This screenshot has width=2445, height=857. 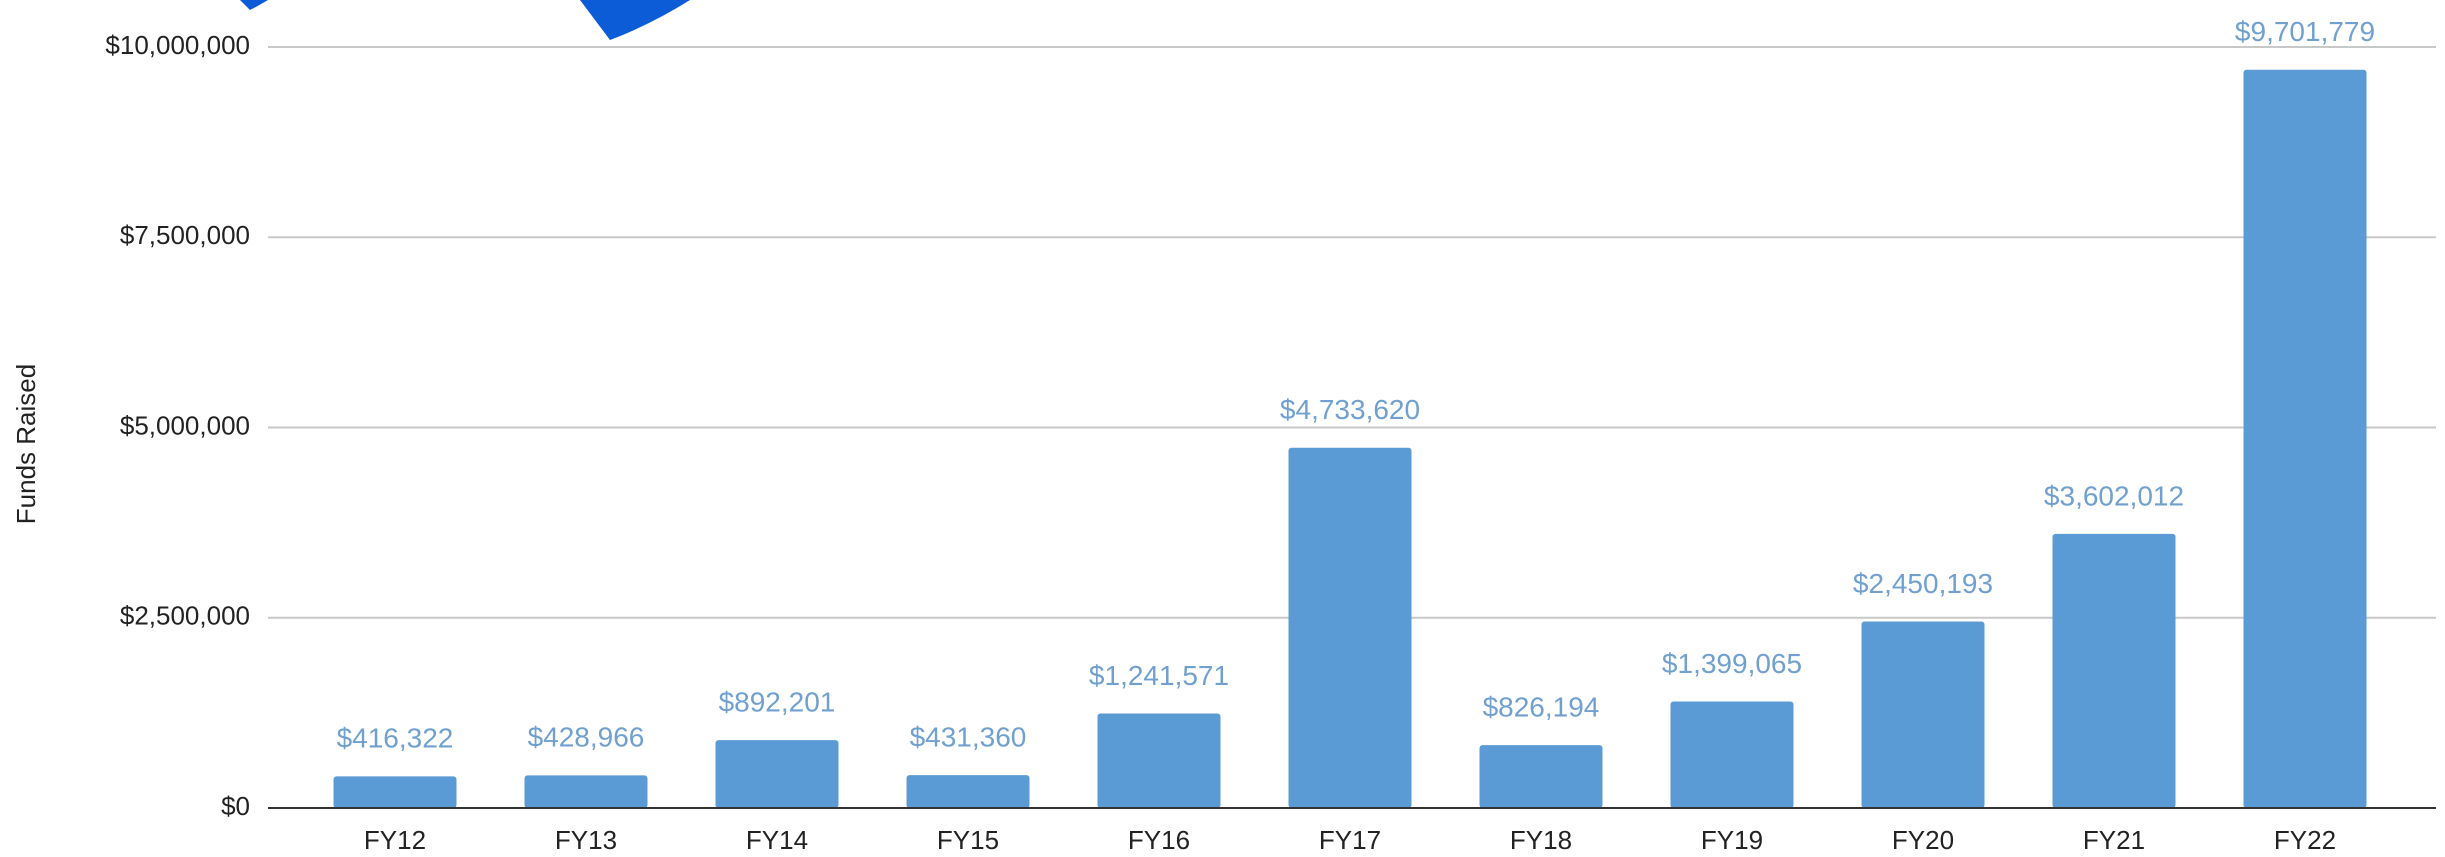 What do you see at coordinates (1732, 840) in the screenshot?
I see `x-tick-label: FY19` at bounding box center [1732, 840].